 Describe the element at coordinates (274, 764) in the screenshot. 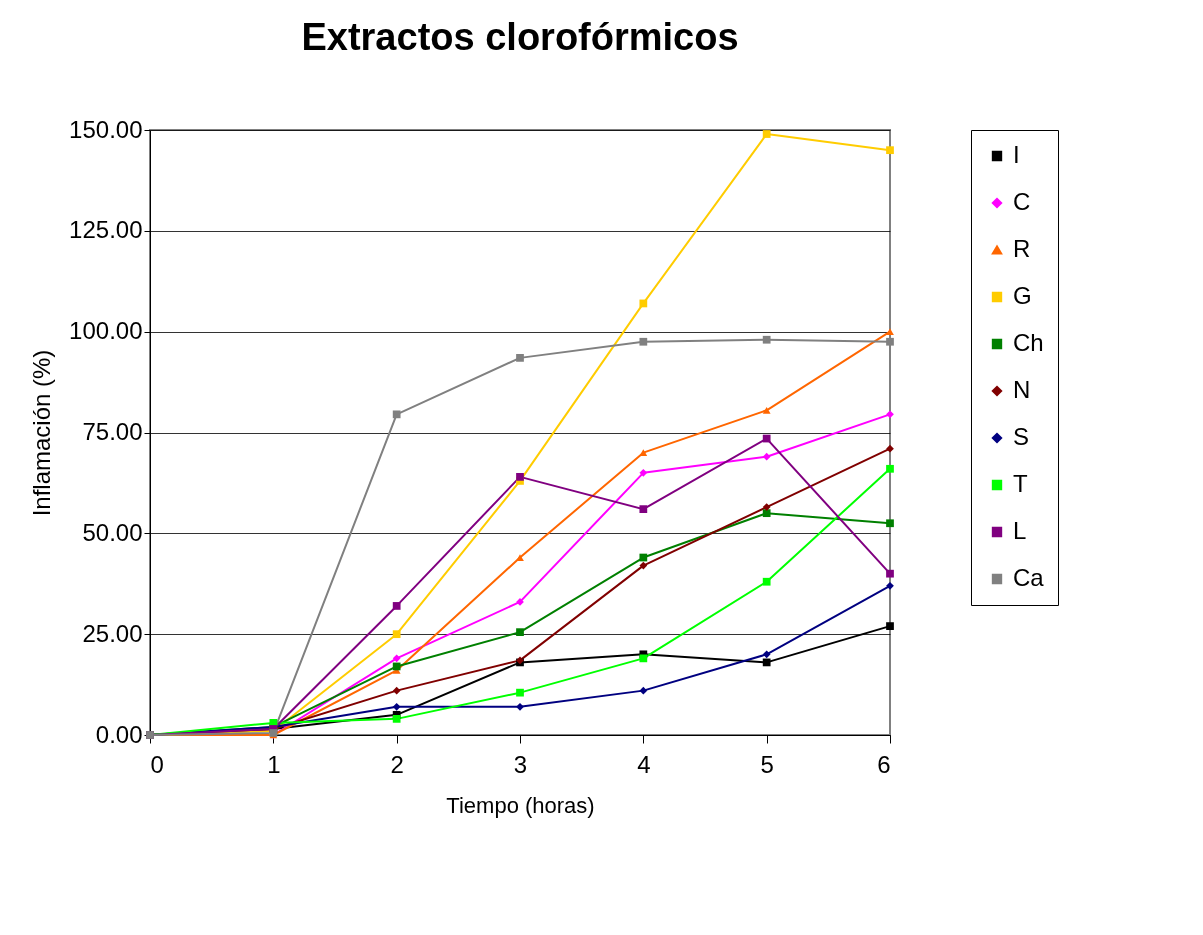

I see `x-tick-label: 1` at that location.